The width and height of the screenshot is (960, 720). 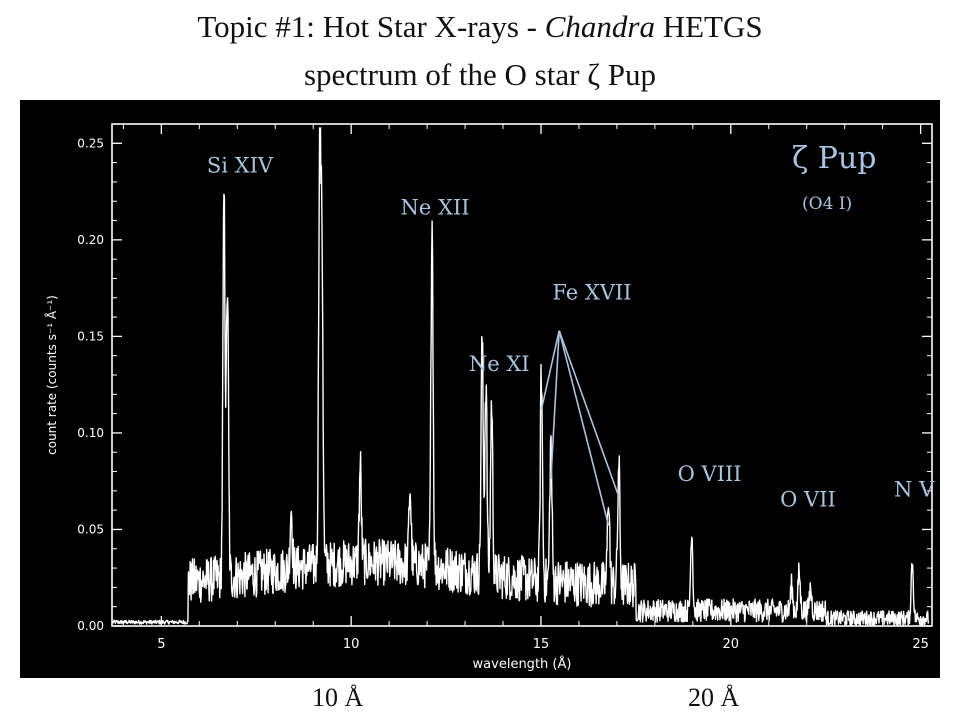 What do you see at coordinates (90, 626) in the screenshot?
I see `y-tick-label: 0.00` at bounding box center [90, 626].